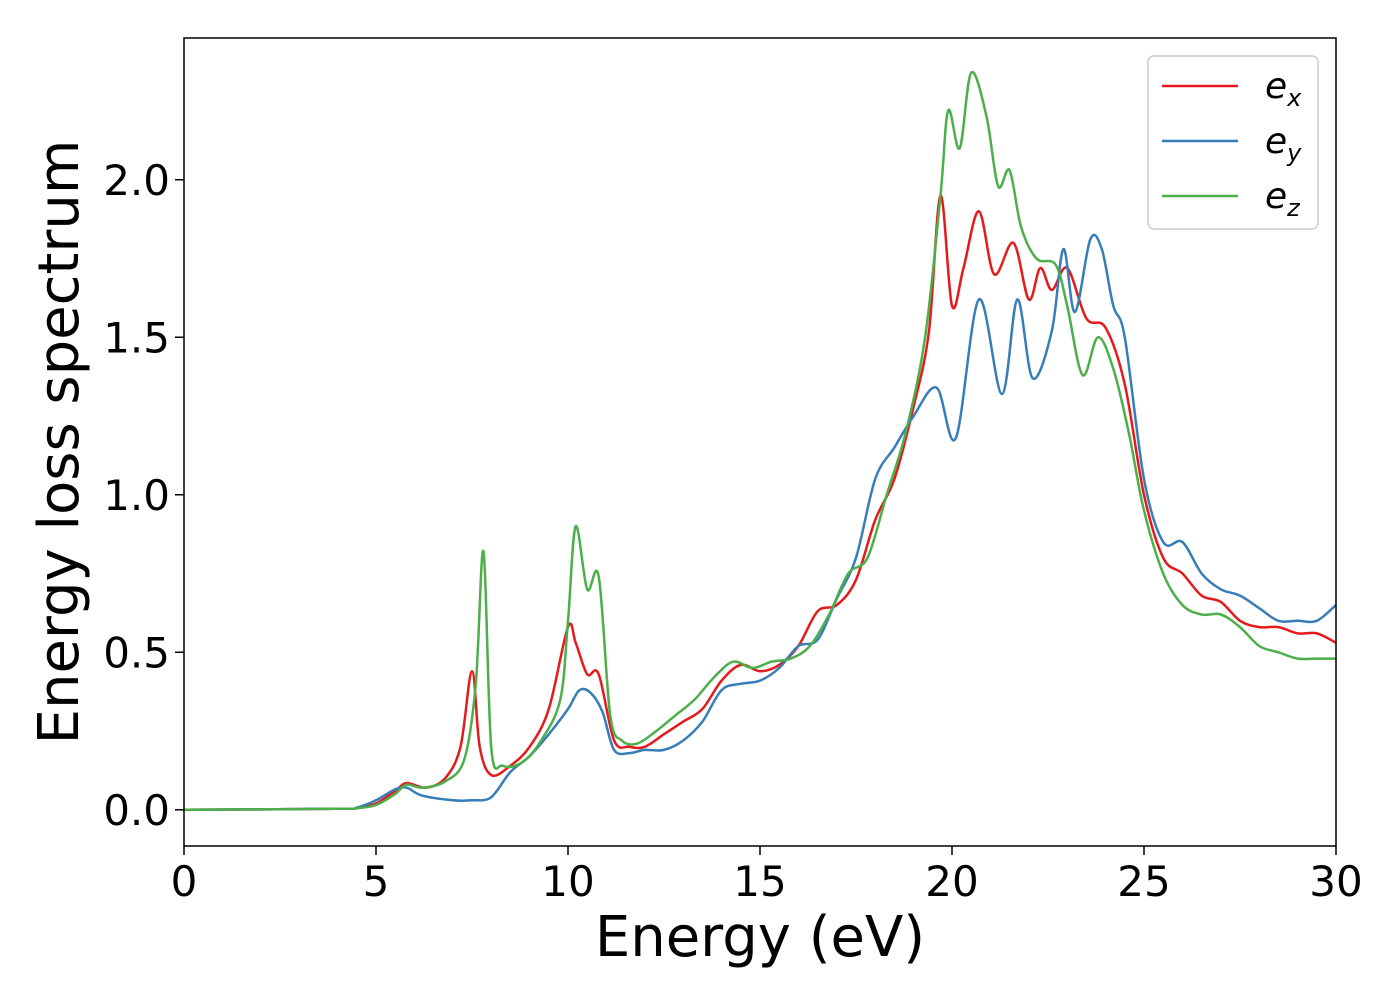  What do you see at coordinates (1294, 98) in the screenshot?
I see `legend-subscript: x` at bounding box center [1294, 98].